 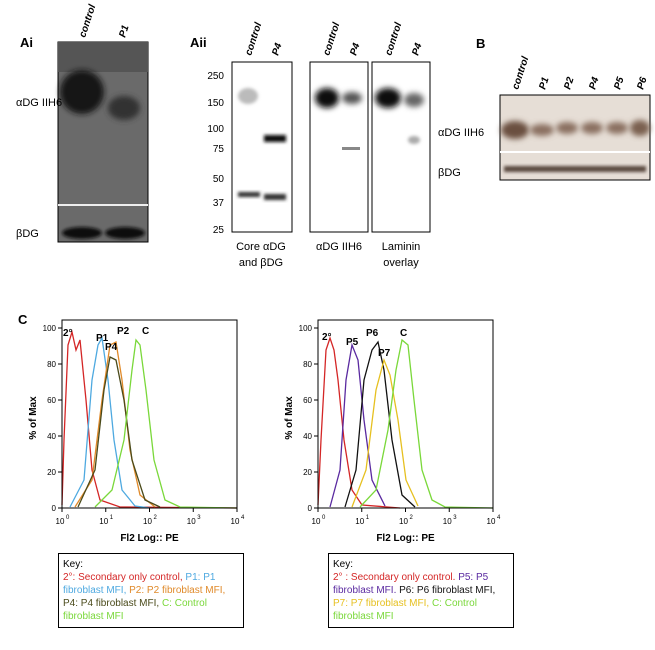 I want to click on peak-label: P7, so click(x=384, y=353).